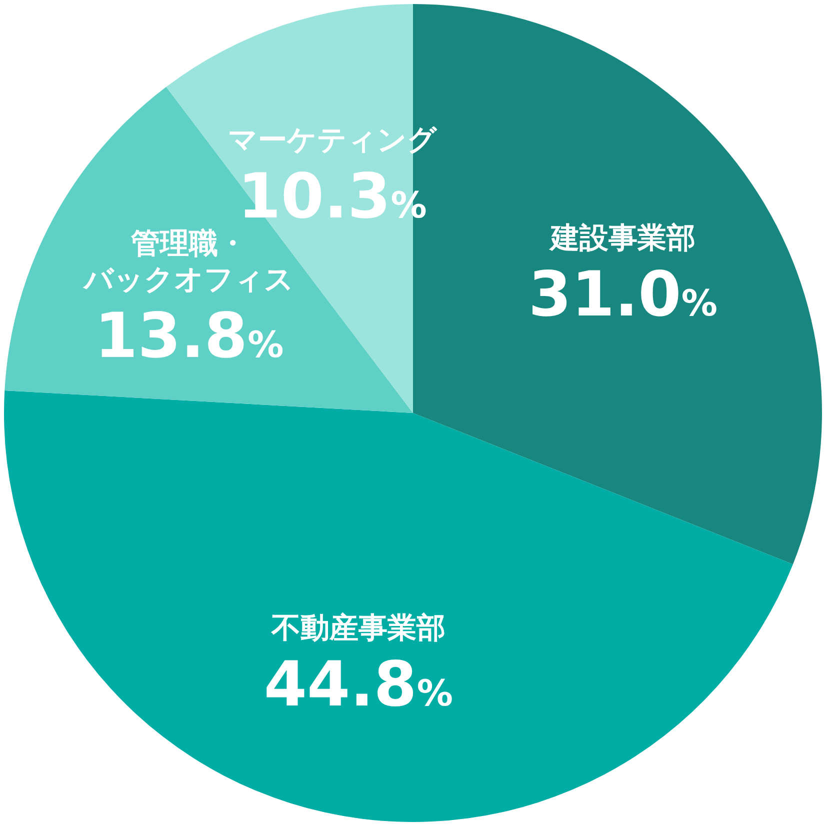 The height and width of the screenshot is (826, 826). What do you see at coordinates (622, 237) in the screenshot?
I see `slice-label: 建設事業部` at bounding box center [622, 237].